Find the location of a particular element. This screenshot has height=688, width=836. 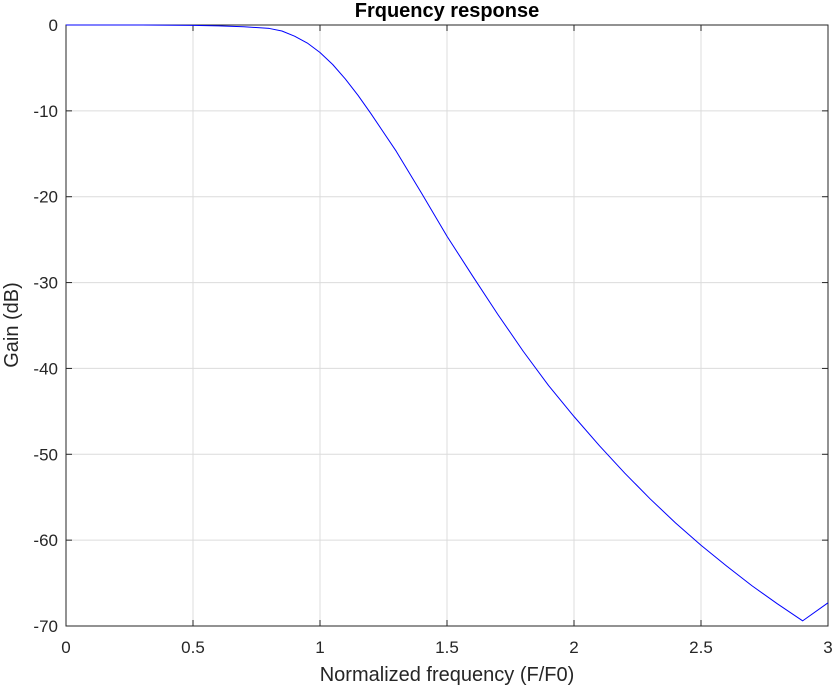

x-tick-label: 0 is located at coordinates (65, 647).